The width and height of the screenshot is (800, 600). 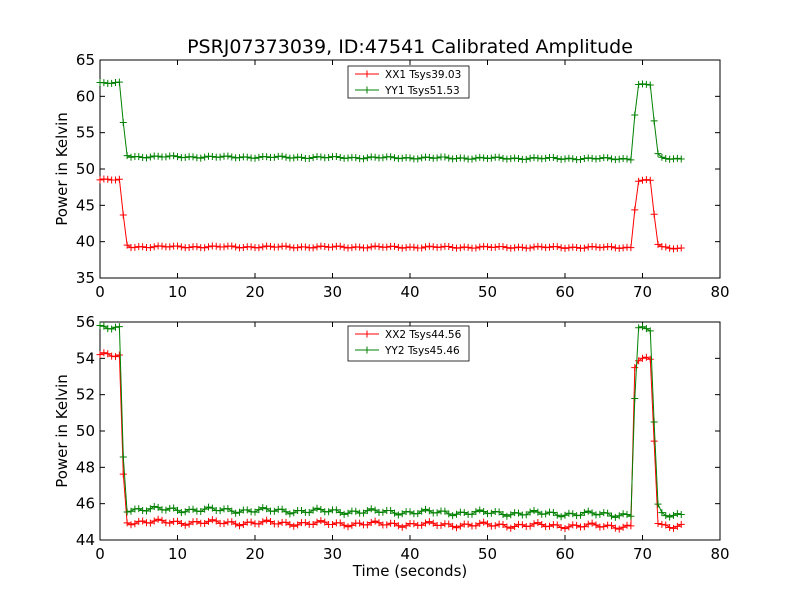 I want to click on bottom-x-tick-label: 40, so click(x=409, y=554).